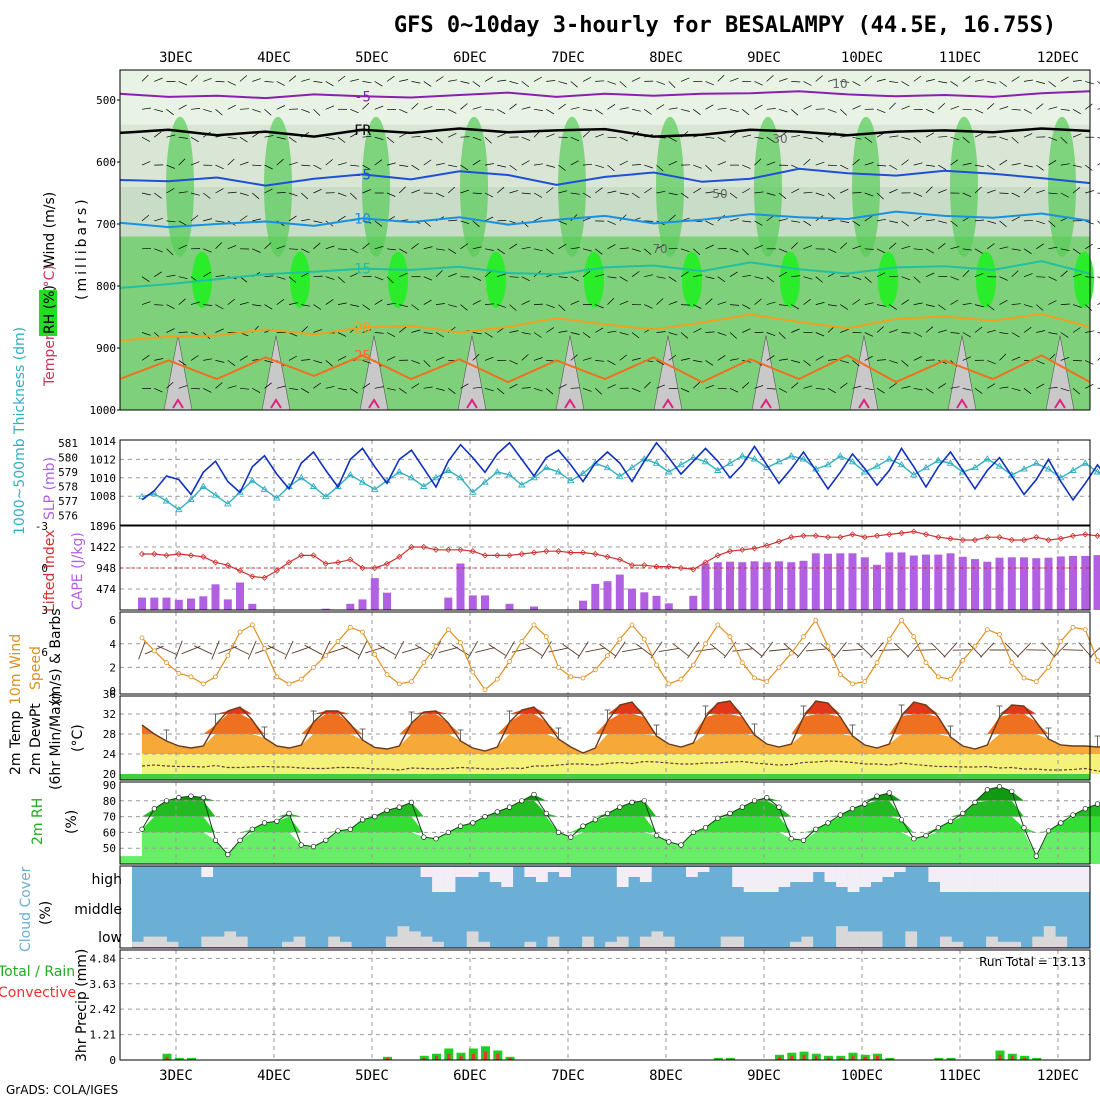  I want to click on temp-band-orange, so click(621, 744).